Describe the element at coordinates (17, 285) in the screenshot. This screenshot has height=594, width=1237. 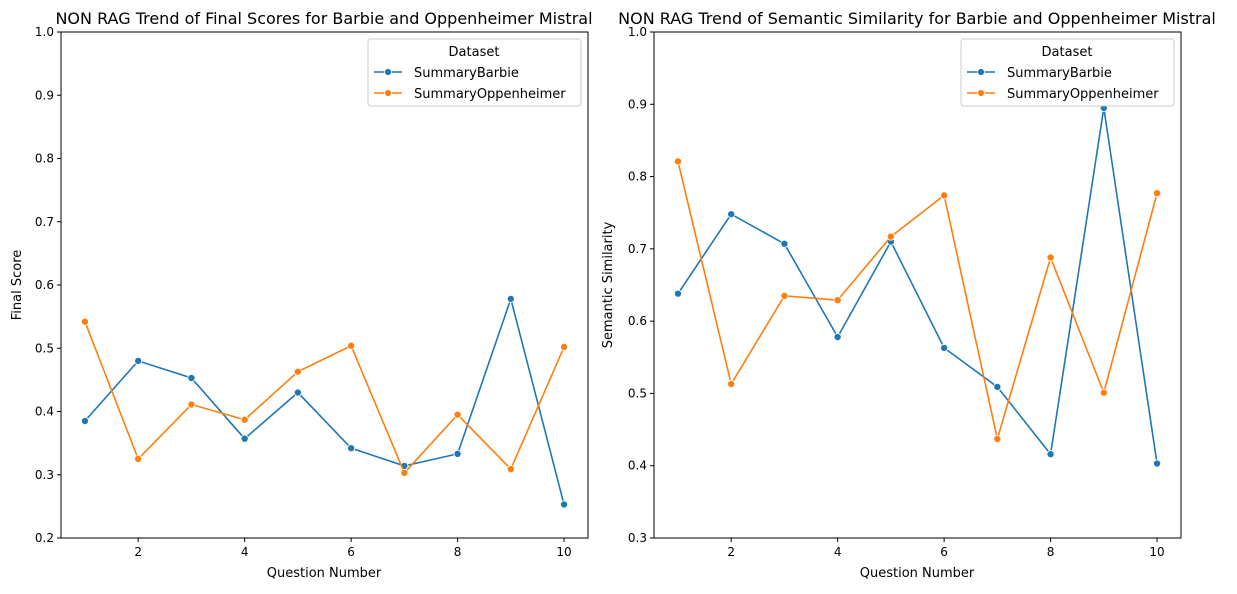
I see `y-axis-label: Final Score` at that location.